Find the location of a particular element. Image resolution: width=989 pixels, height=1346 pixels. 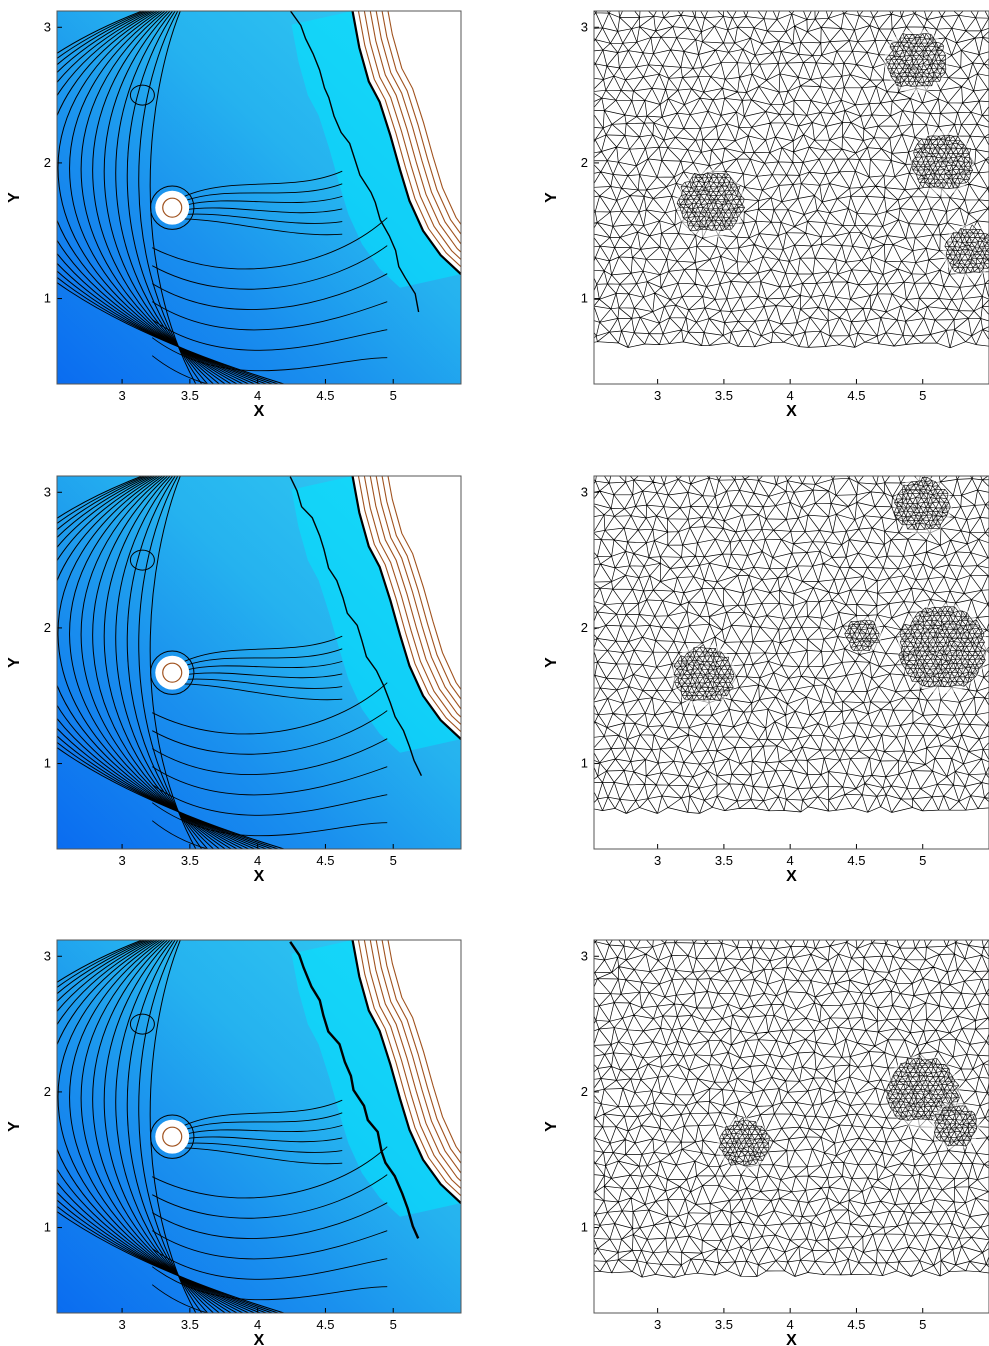

x-tick-label: 4.5 is located at coordinates (325, 860).